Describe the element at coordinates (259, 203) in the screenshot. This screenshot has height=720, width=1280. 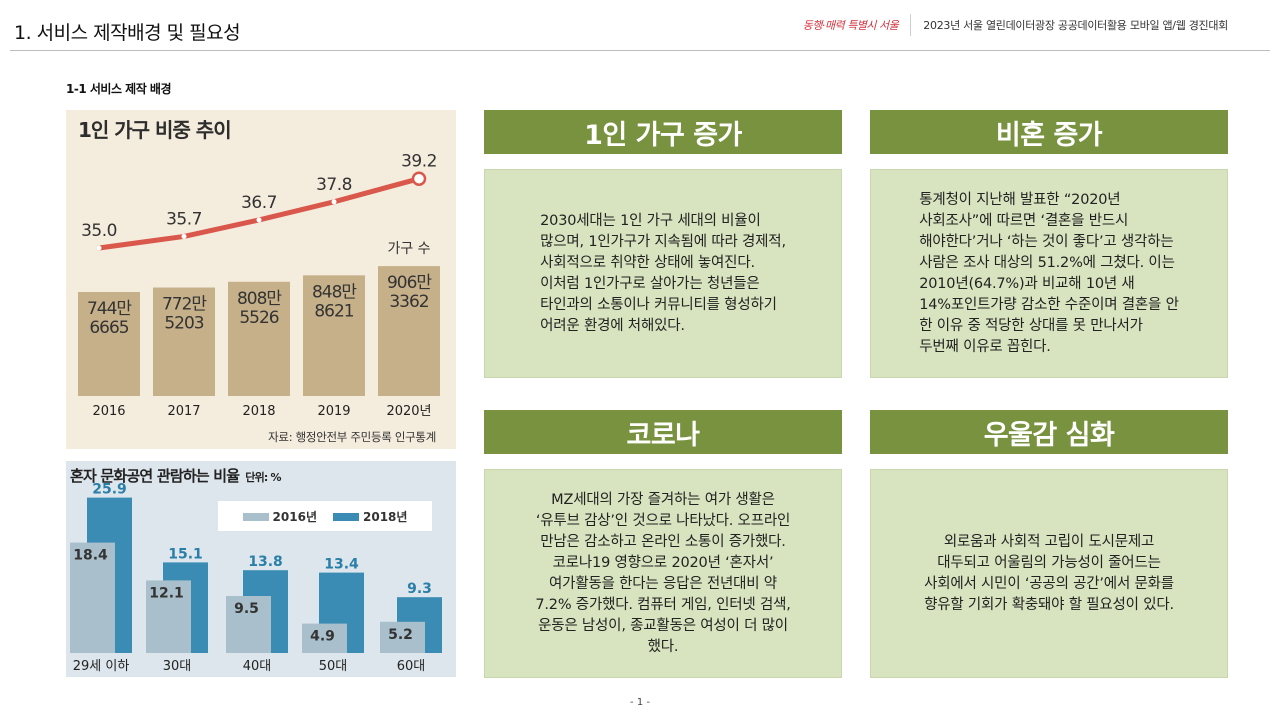
I see `ratio-label: 36.7` at that location.